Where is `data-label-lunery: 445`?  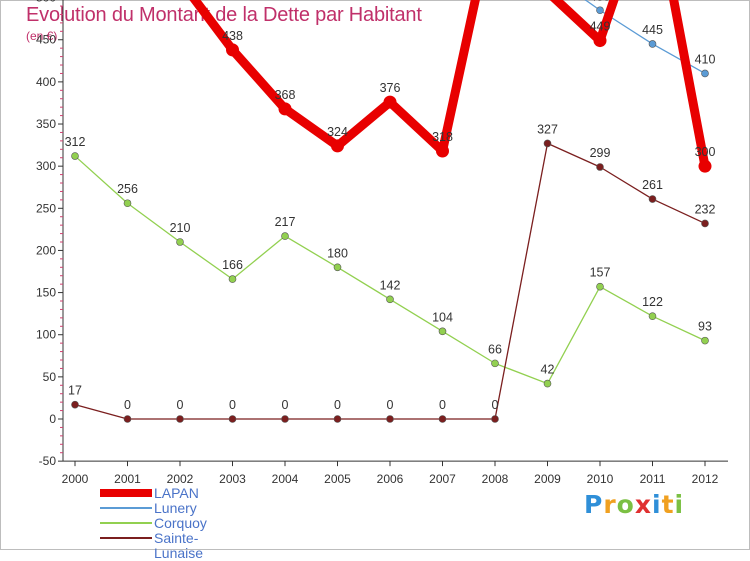 data-label-lunery: 445 is located at coordinates (652, 30).